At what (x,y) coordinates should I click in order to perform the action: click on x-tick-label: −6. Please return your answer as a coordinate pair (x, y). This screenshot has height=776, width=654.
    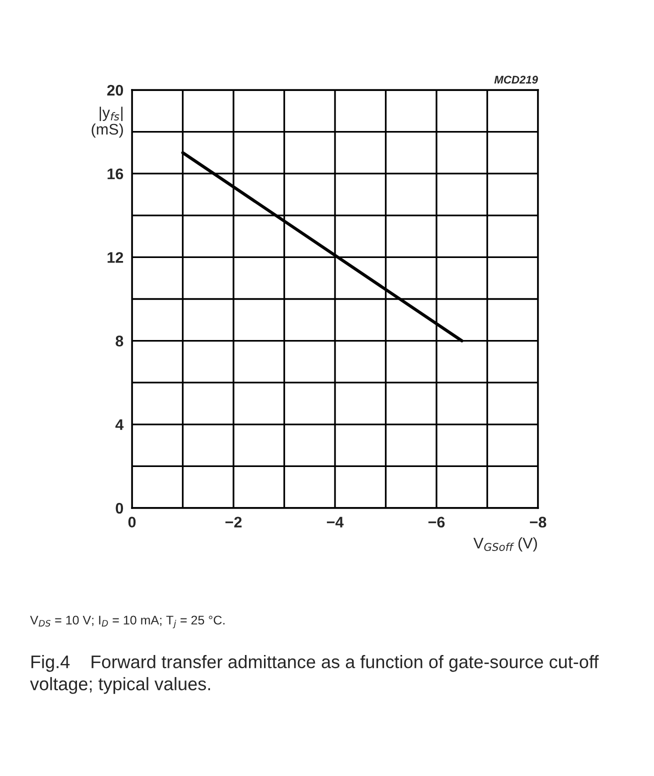
    Looking at the image, I should click on (436, 522).